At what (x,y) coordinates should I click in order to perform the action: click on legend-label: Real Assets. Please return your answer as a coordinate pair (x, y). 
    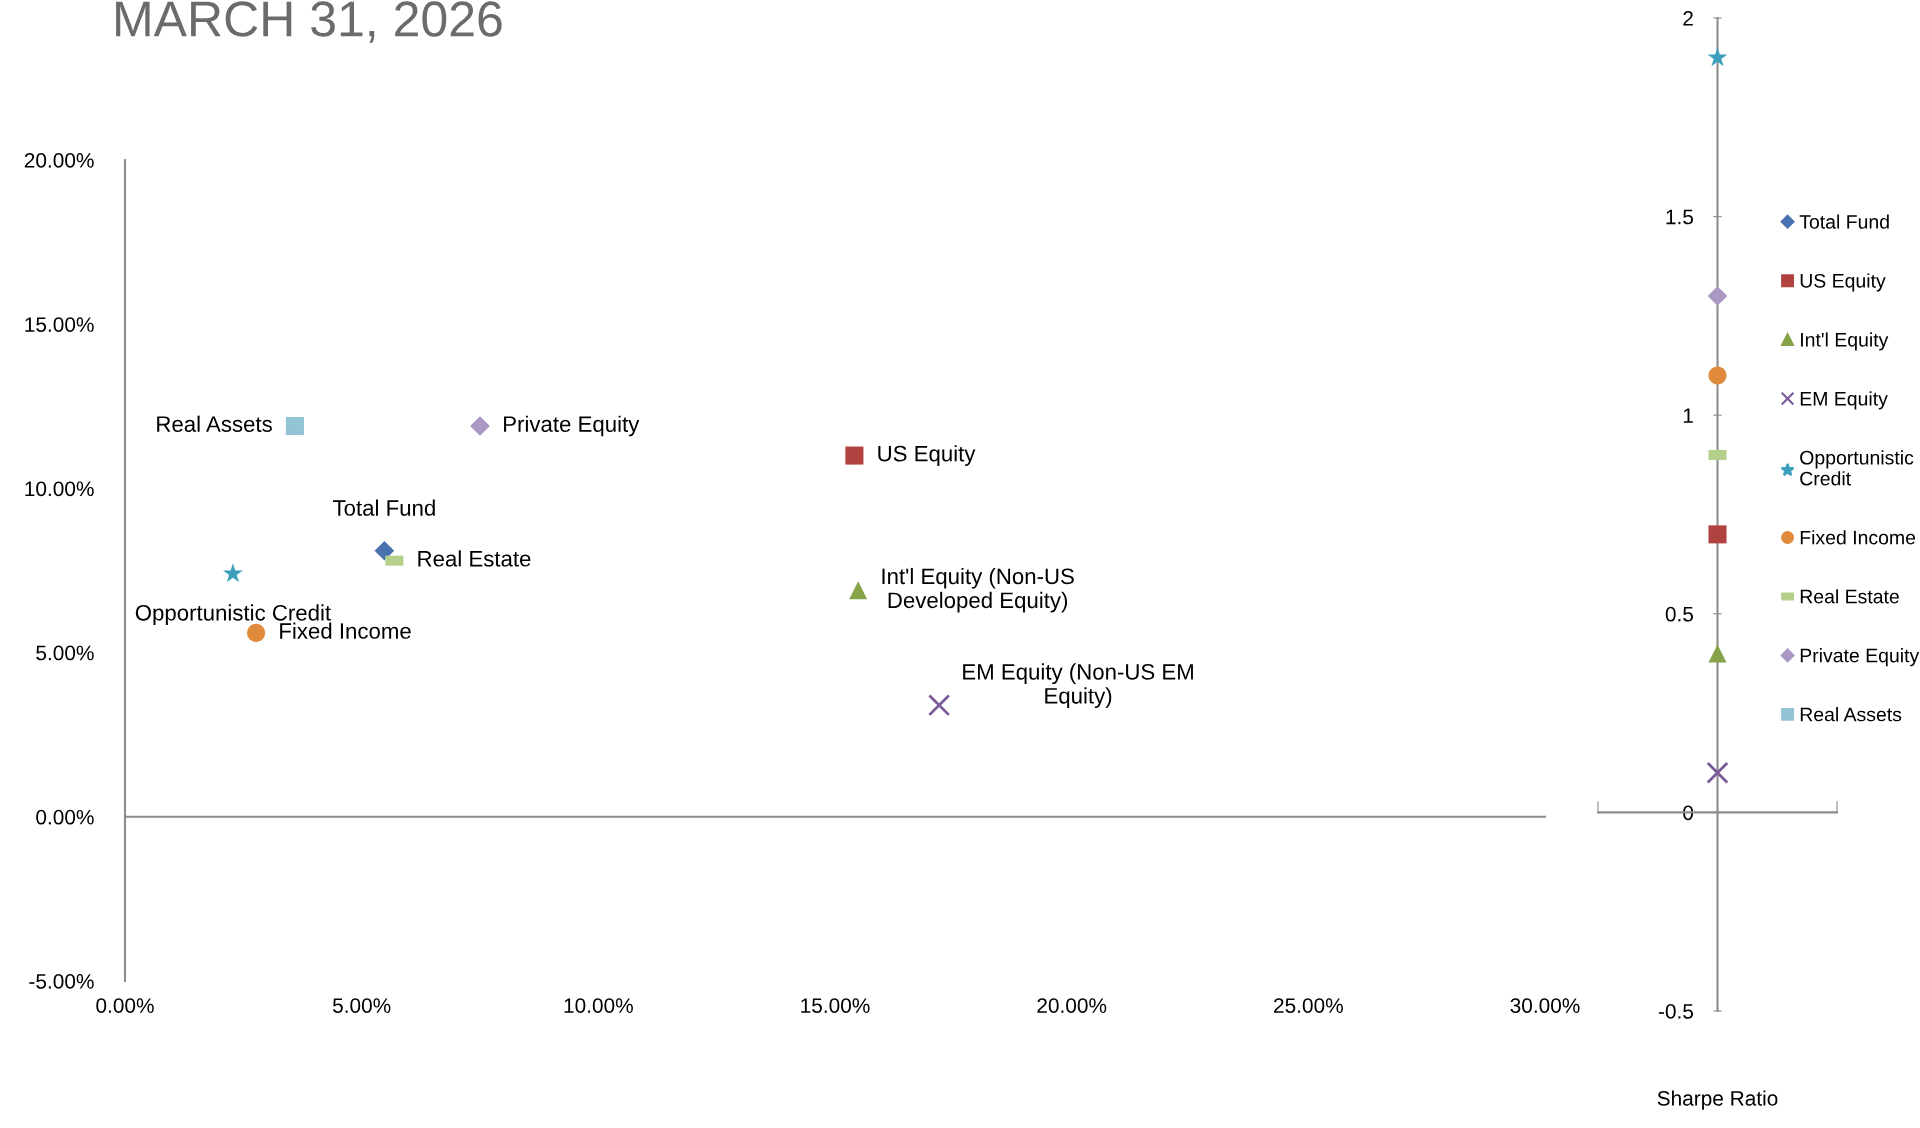
    Looking at the image, I should click on (1851, 714).